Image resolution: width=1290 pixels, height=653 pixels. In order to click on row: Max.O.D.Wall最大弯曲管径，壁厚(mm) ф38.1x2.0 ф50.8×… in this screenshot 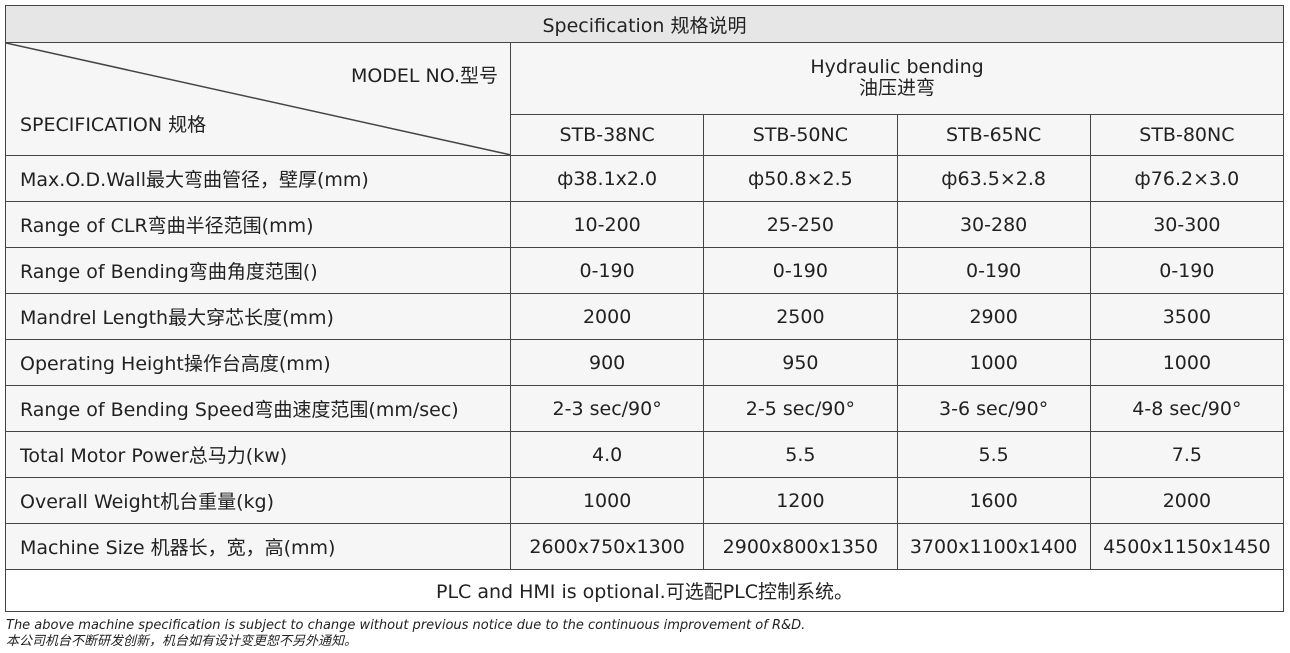, I will do `click(645, 178)`.